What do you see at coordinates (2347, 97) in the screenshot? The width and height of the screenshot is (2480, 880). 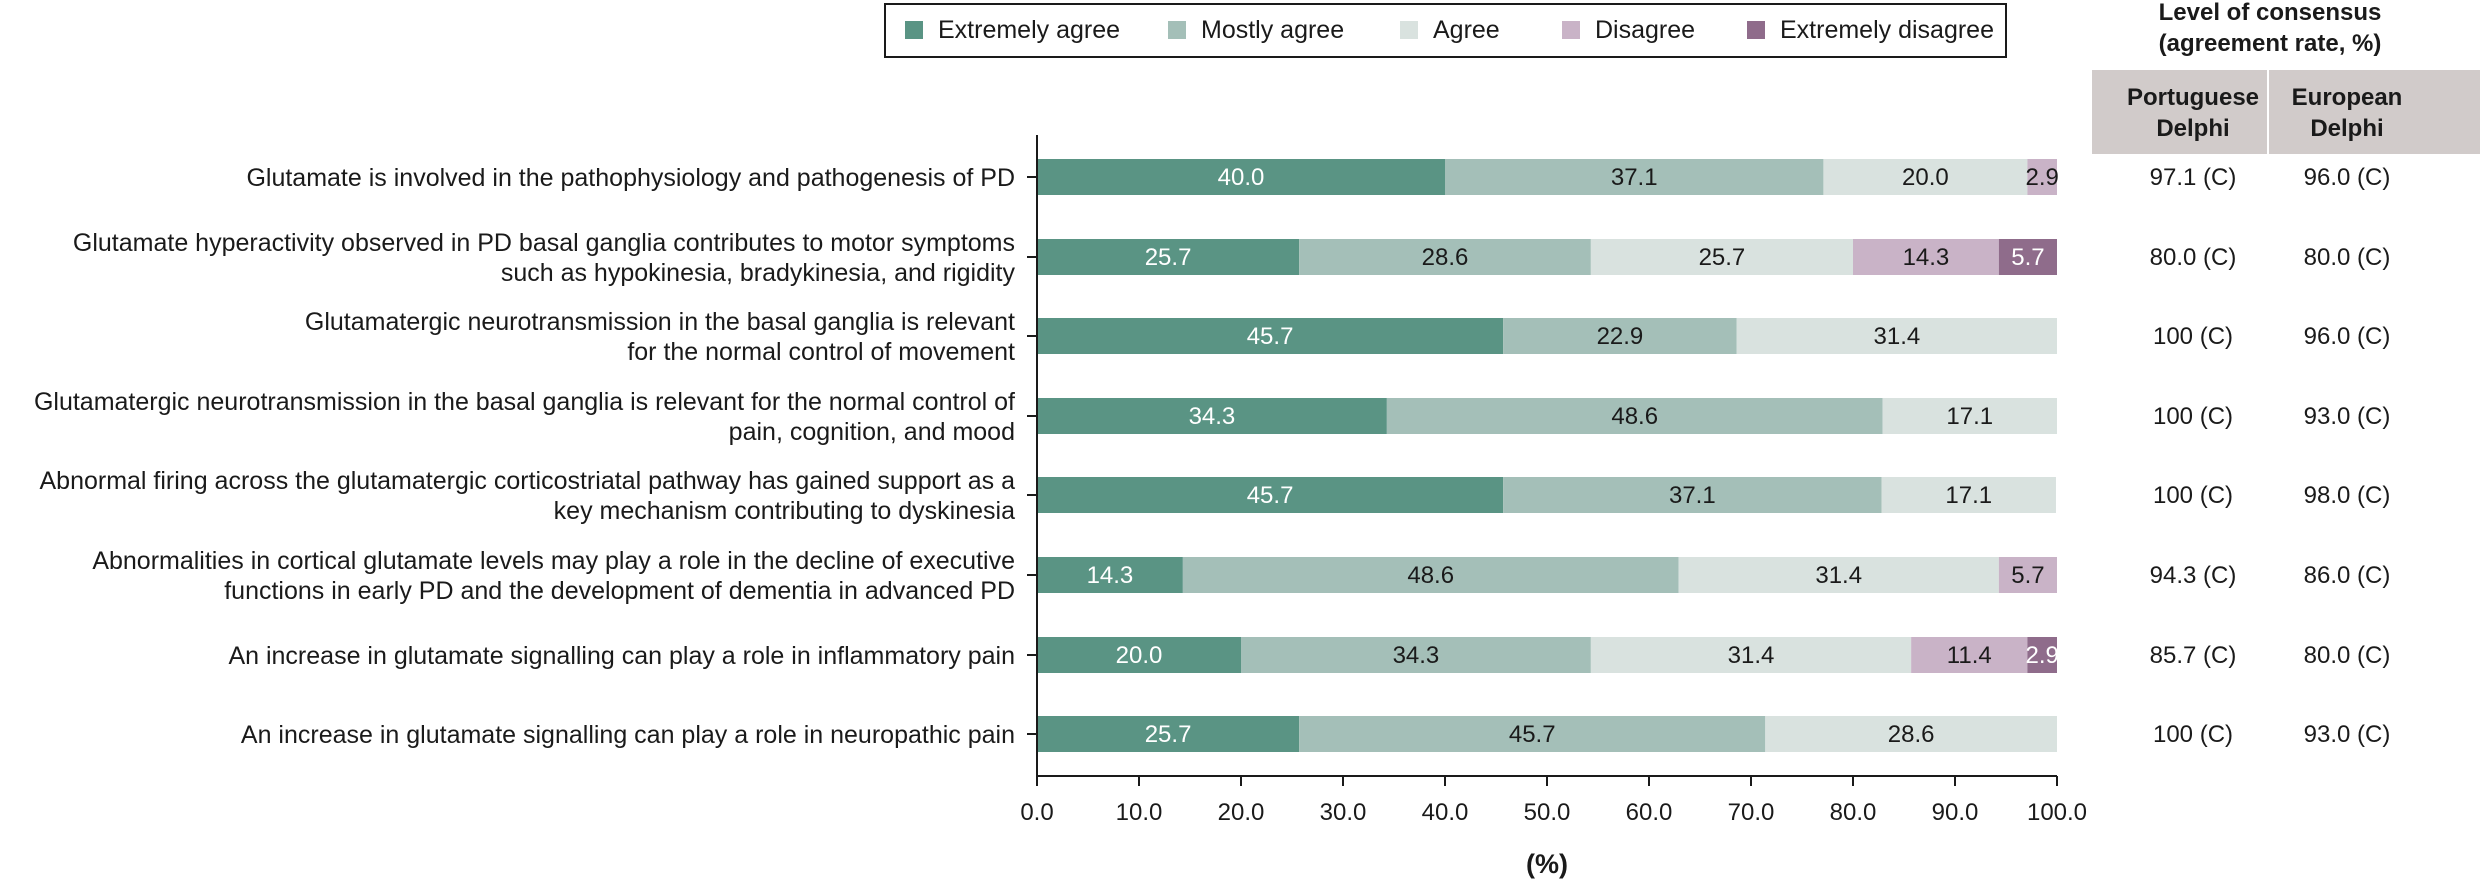 I see `table-header-label: European` at bounding box center [2347, 97].